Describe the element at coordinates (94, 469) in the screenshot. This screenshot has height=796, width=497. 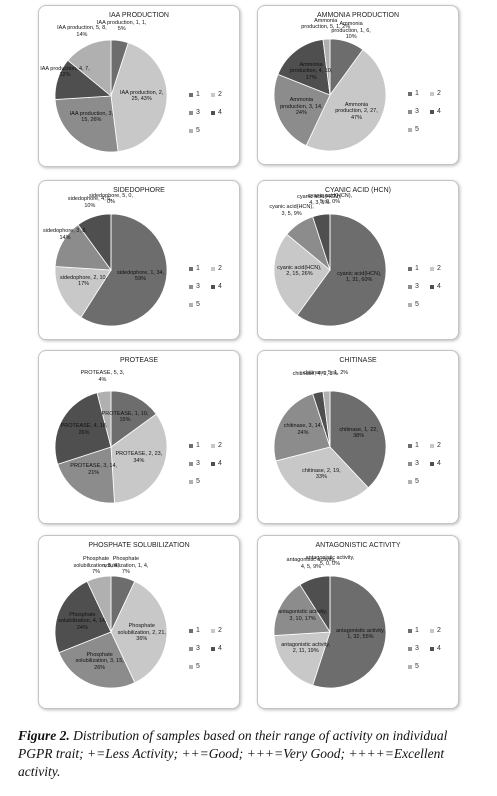
I see `slice-label: PROTEASE, 3, 14, 21%` at that location.